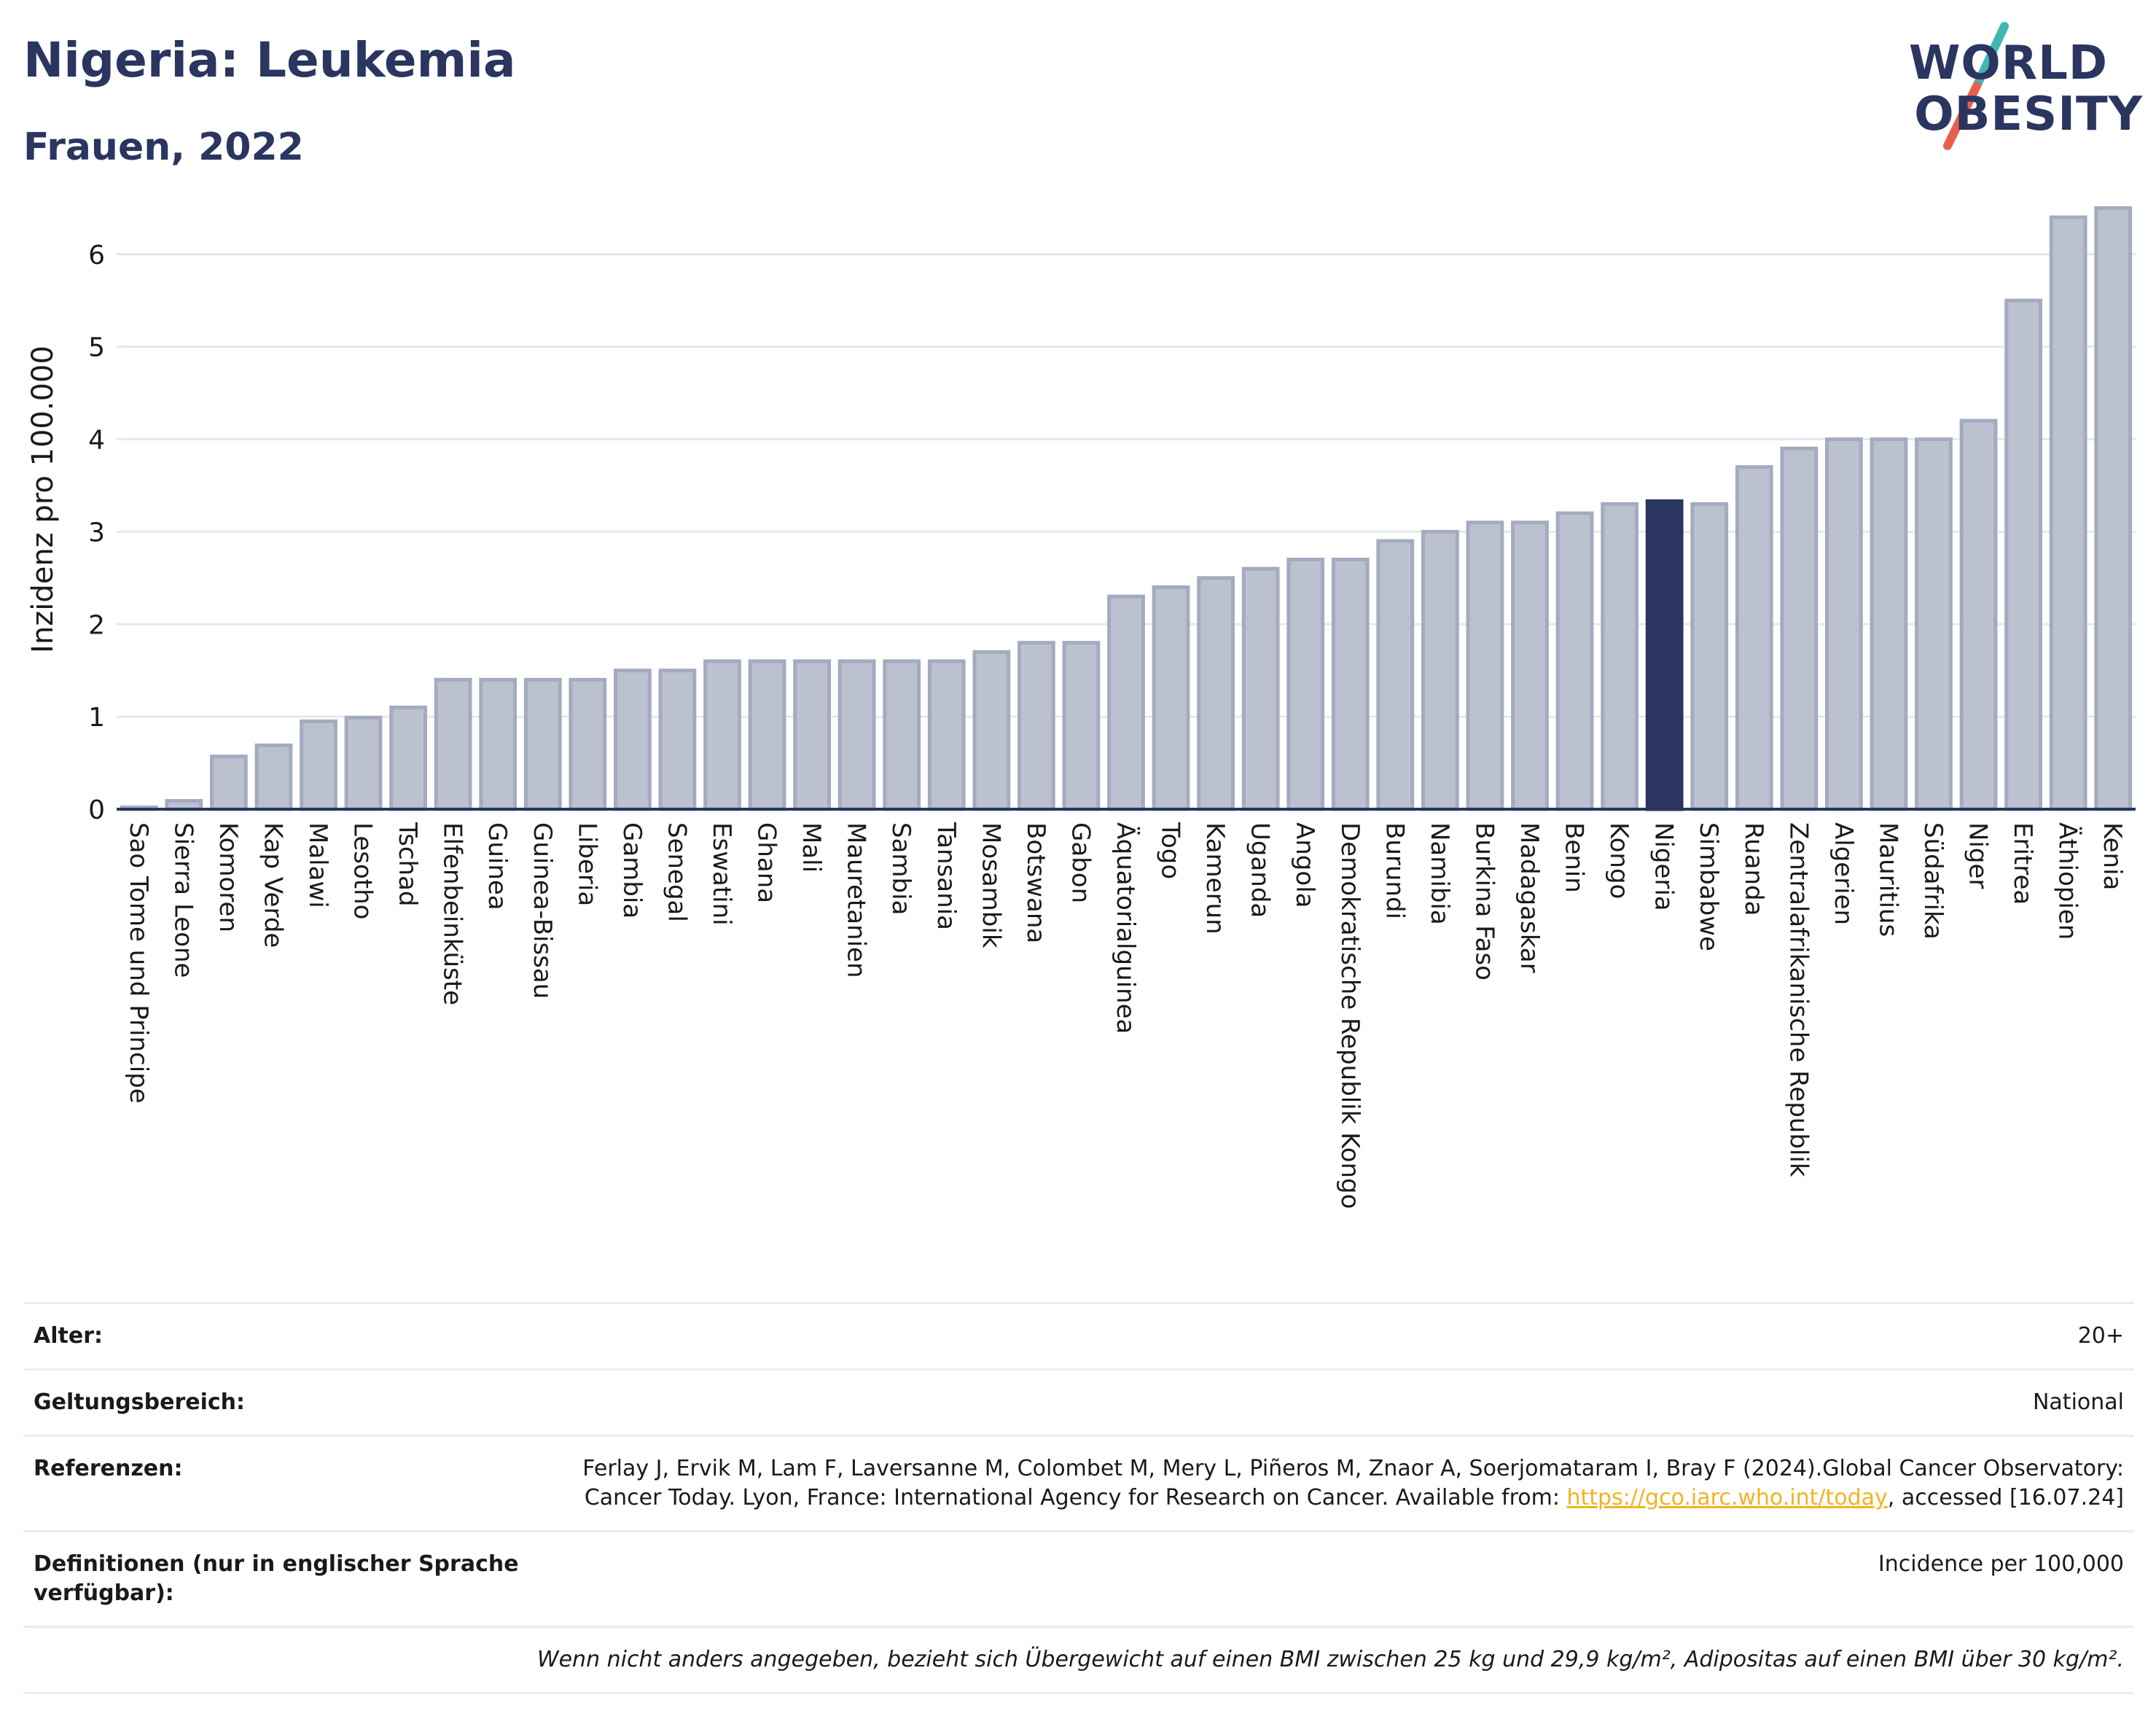  What do you see at coordinates (721, 874) in the screenshot?
I see `x-tick-label: Eswatini` at bounding box center [721, 874].